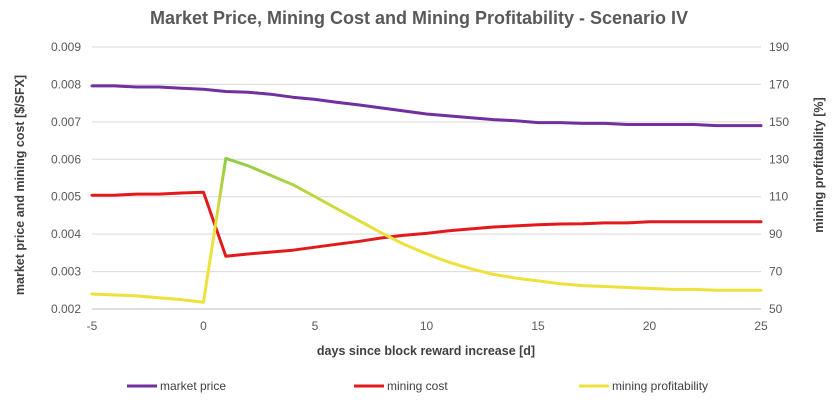  What do you see at coordinates (203, 326) in the screenshot?
I see `x-tick-label: 0` at bounding box center [203, 326].